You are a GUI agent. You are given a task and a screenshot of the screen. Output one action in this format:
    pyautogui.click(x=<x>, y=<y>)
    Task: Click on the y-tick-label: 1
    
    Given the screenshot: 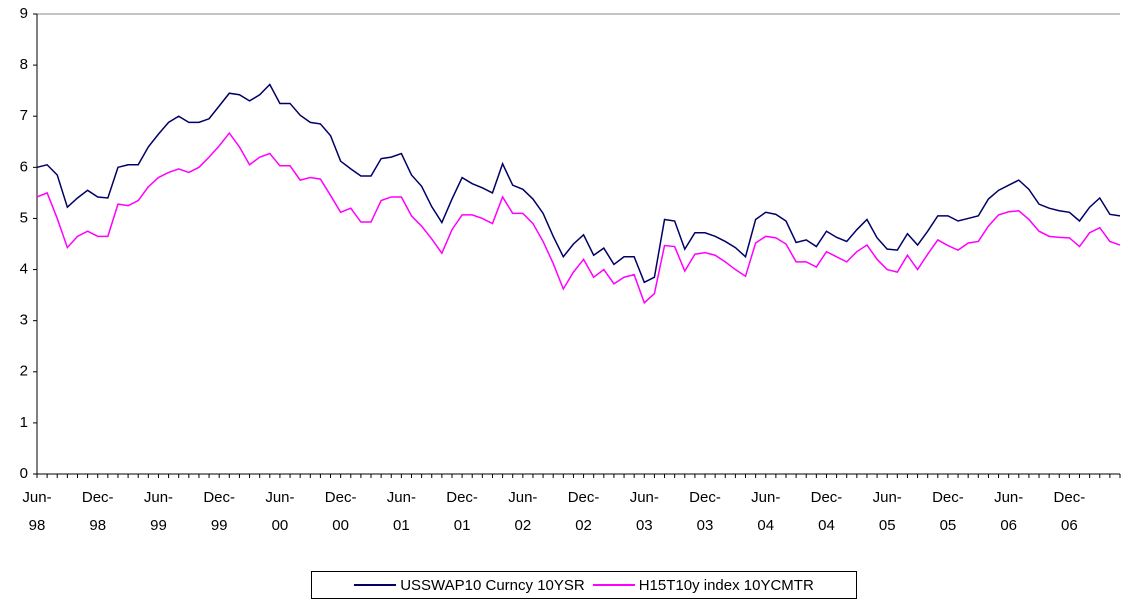 What is the action you would take?
    pyautogui.click(x=24, y=422)
    